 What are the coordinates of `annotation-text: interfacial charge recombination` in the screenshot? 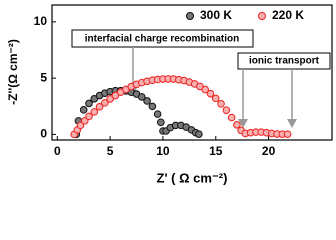 It's located at (162, 39).